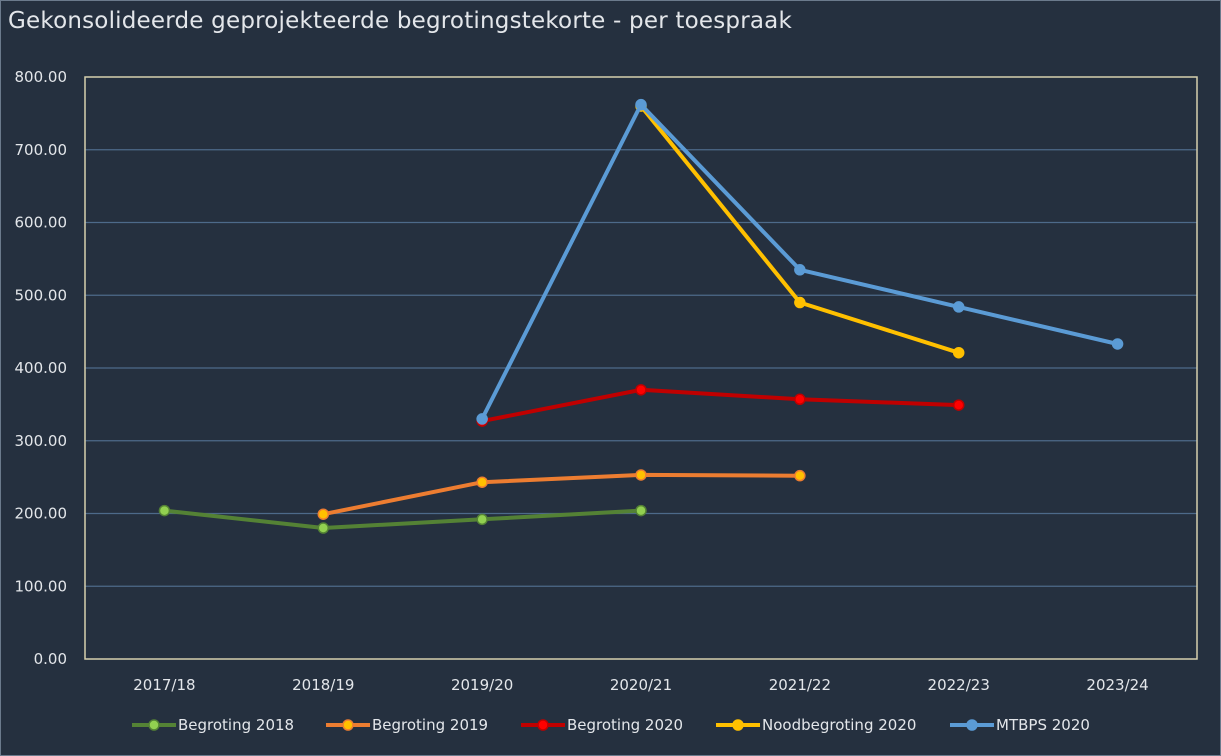  Describe the element at coordinates (41, 77) in the screenshot. I see `y-tick-label: 800.00` at that location.